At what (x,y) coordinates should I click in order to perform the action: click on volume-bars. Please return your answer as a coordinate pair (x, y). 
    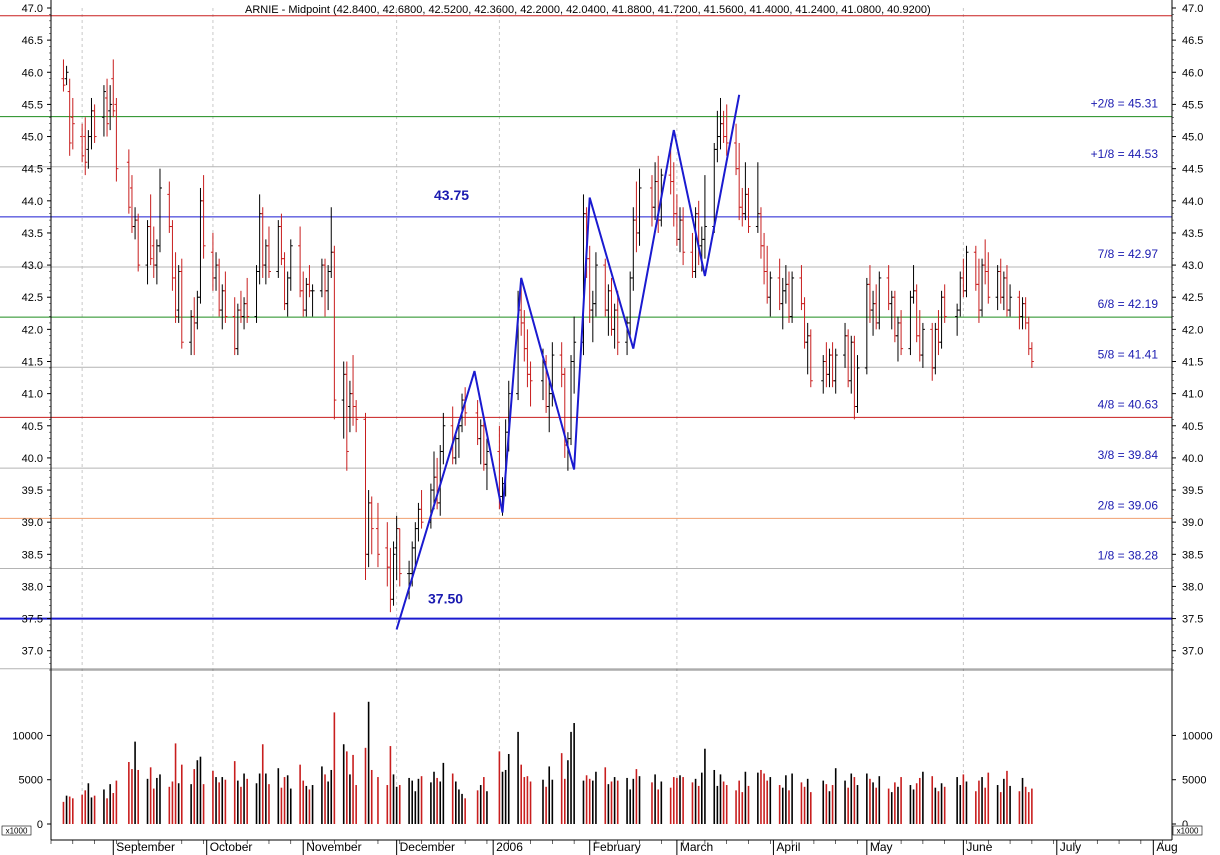
    Looking at the image, I should click on (547, 762).